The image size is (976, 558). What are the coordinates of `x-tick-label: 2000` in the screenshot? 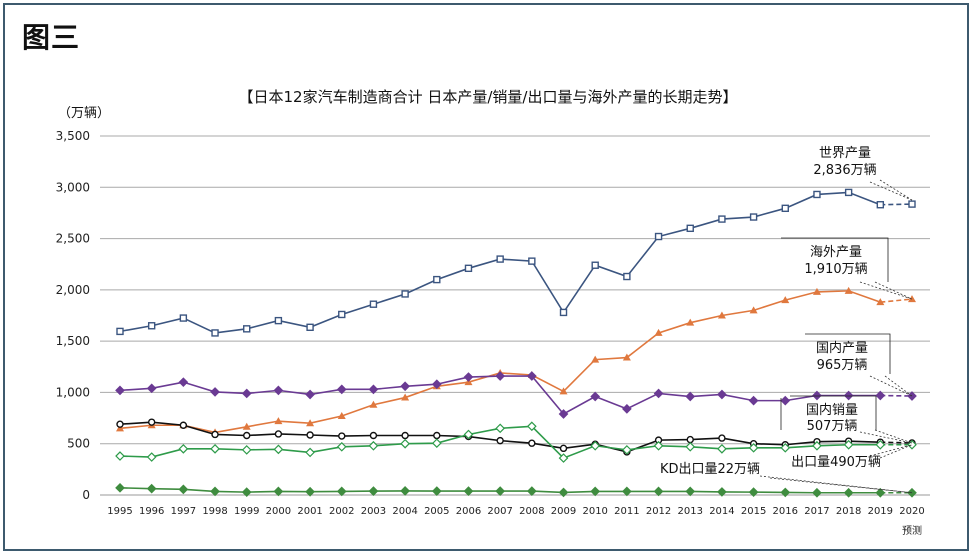 It's located at (278, 511).